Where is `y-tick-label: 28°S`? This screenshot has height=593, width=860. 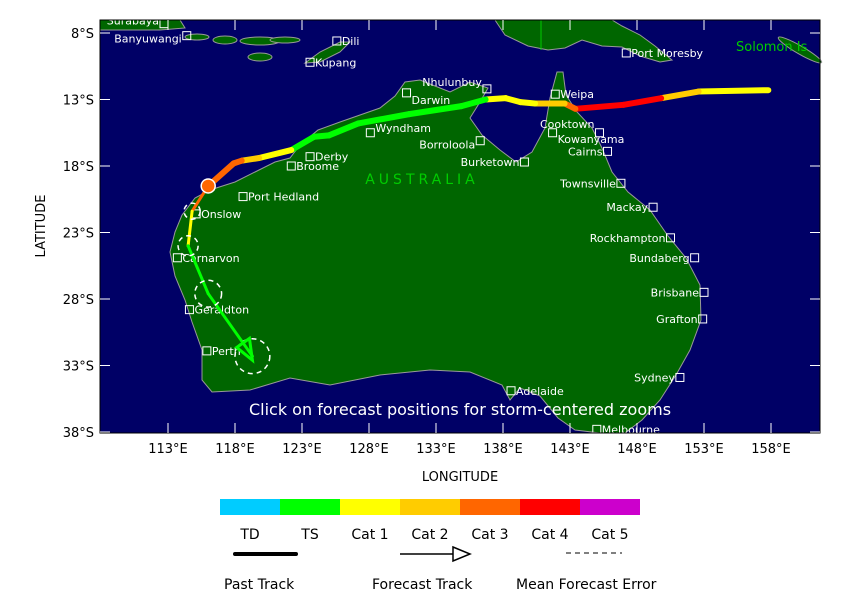
y-tick-label: 28°S is located at coordinates (78, 300).